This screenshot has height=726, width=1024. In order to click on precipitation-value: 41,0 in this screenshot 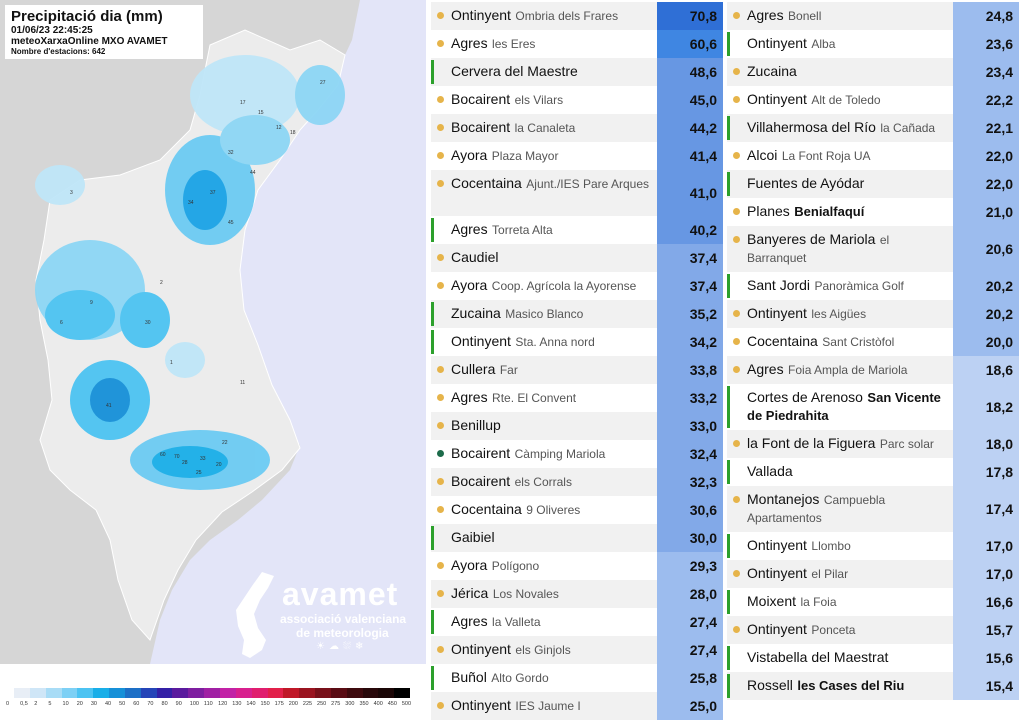, I will do `click(690, 193)`.